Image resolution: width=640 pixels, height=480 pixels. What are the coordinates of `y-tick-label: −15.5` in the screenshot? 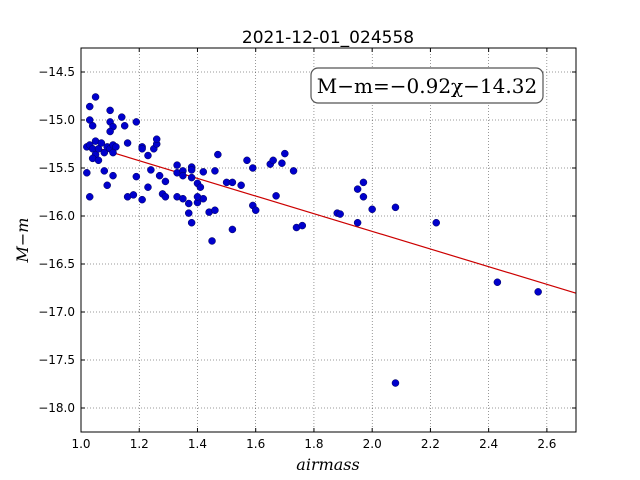 It's located at (56, 168).